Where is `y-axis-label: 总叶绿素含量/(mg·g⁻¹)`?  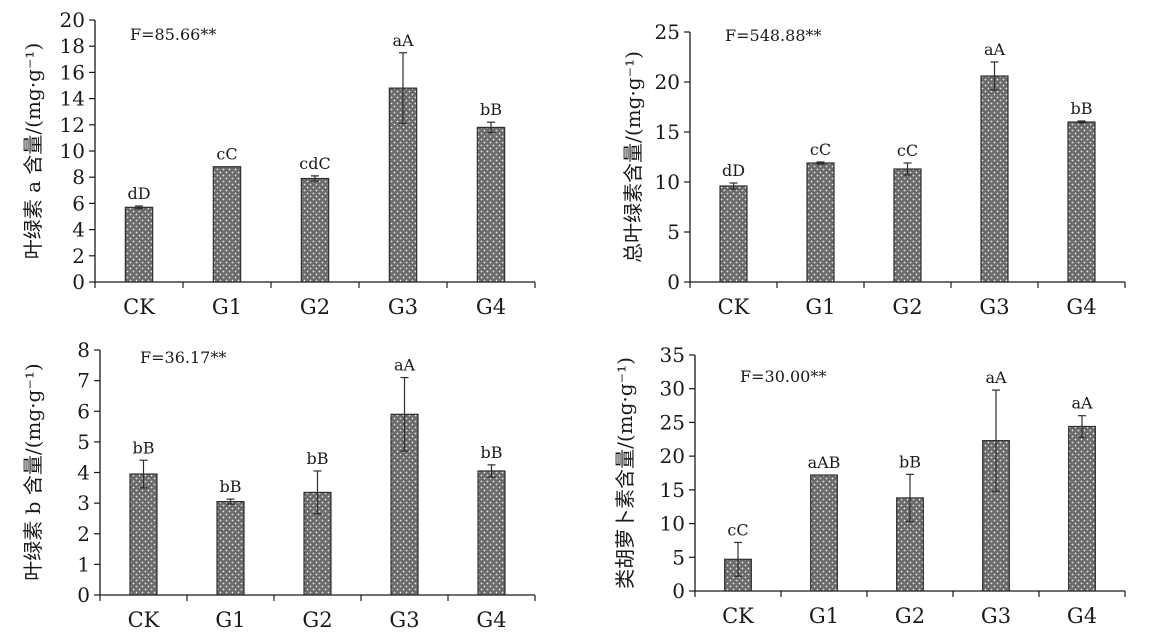
y-axis-label: 总叶绿素含量/(mg·g⁻¹) is located at coordinates (633, 157).